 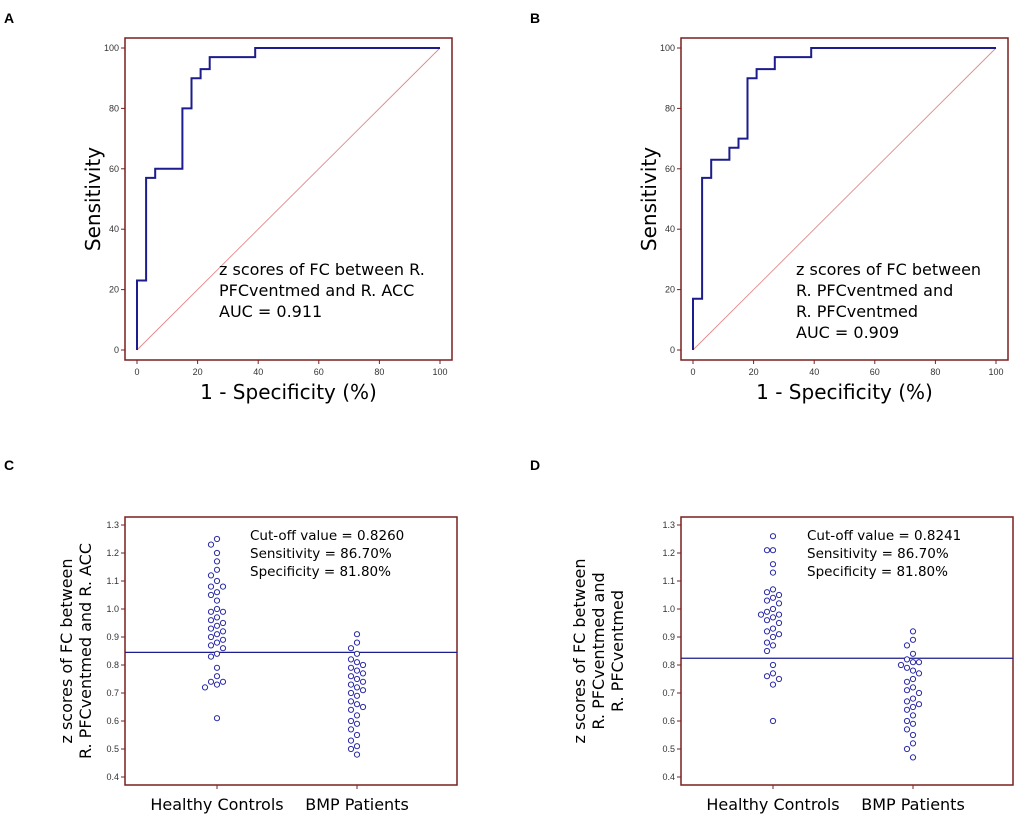 What do you see at coordinates (321, 554) in the screenshot?
I see `stats-annotation-line: Sensitivity = 86.70%` at bounding box center [321, 554].